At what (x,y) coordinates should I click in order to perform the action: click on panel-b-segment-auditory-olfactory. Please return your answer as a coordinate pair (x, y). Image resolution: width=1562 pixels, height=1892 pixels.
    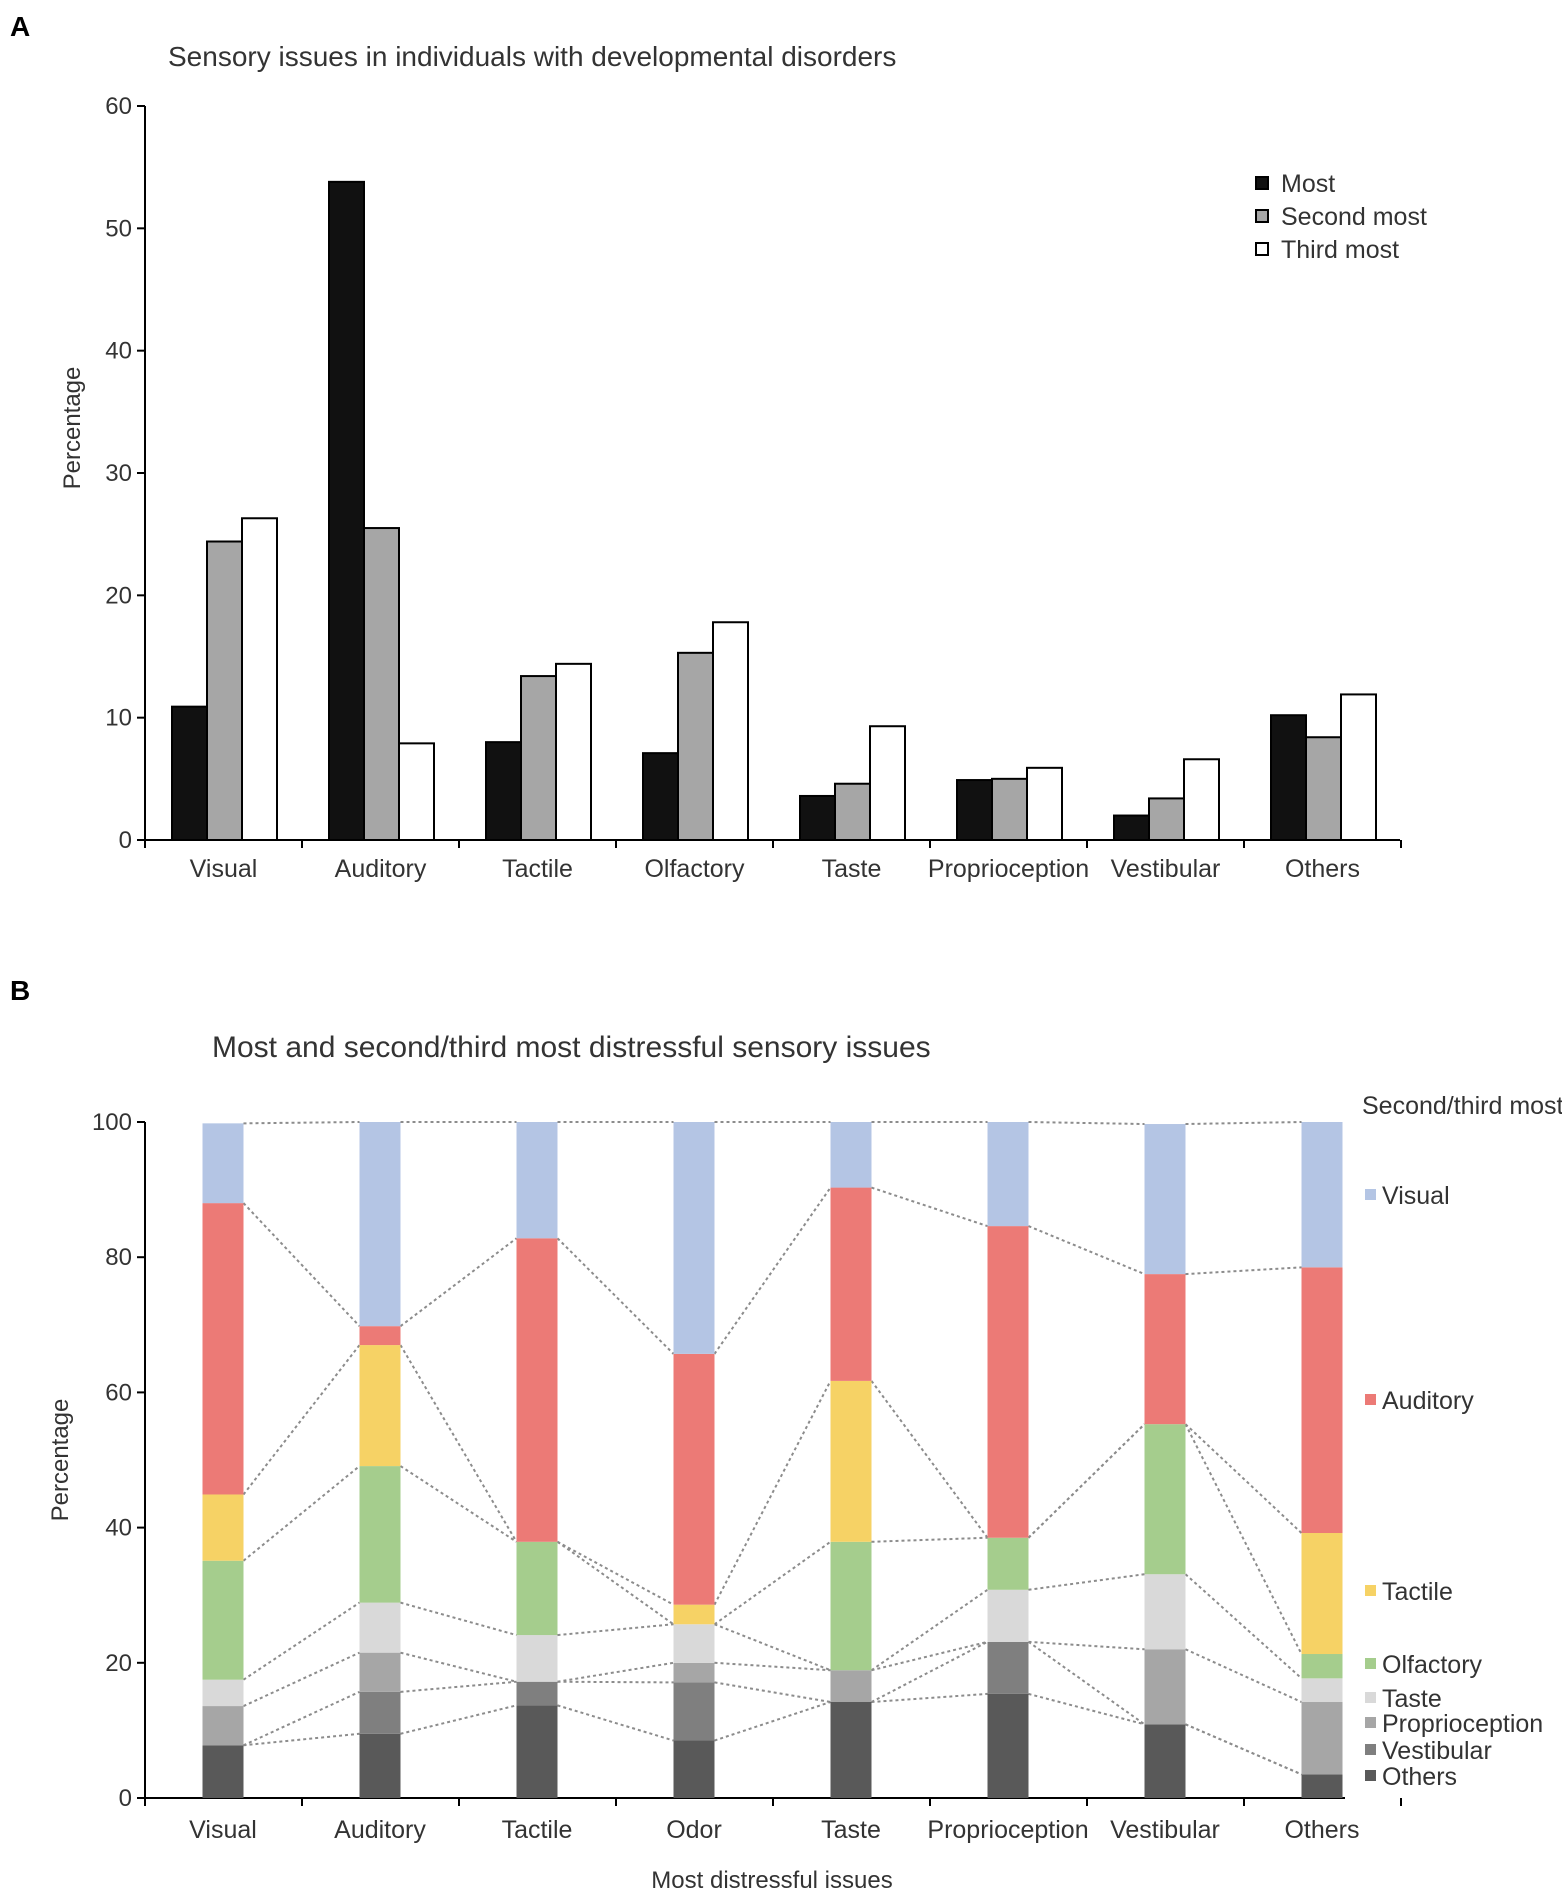
    Looking at the image, I should click on (380, 1534).